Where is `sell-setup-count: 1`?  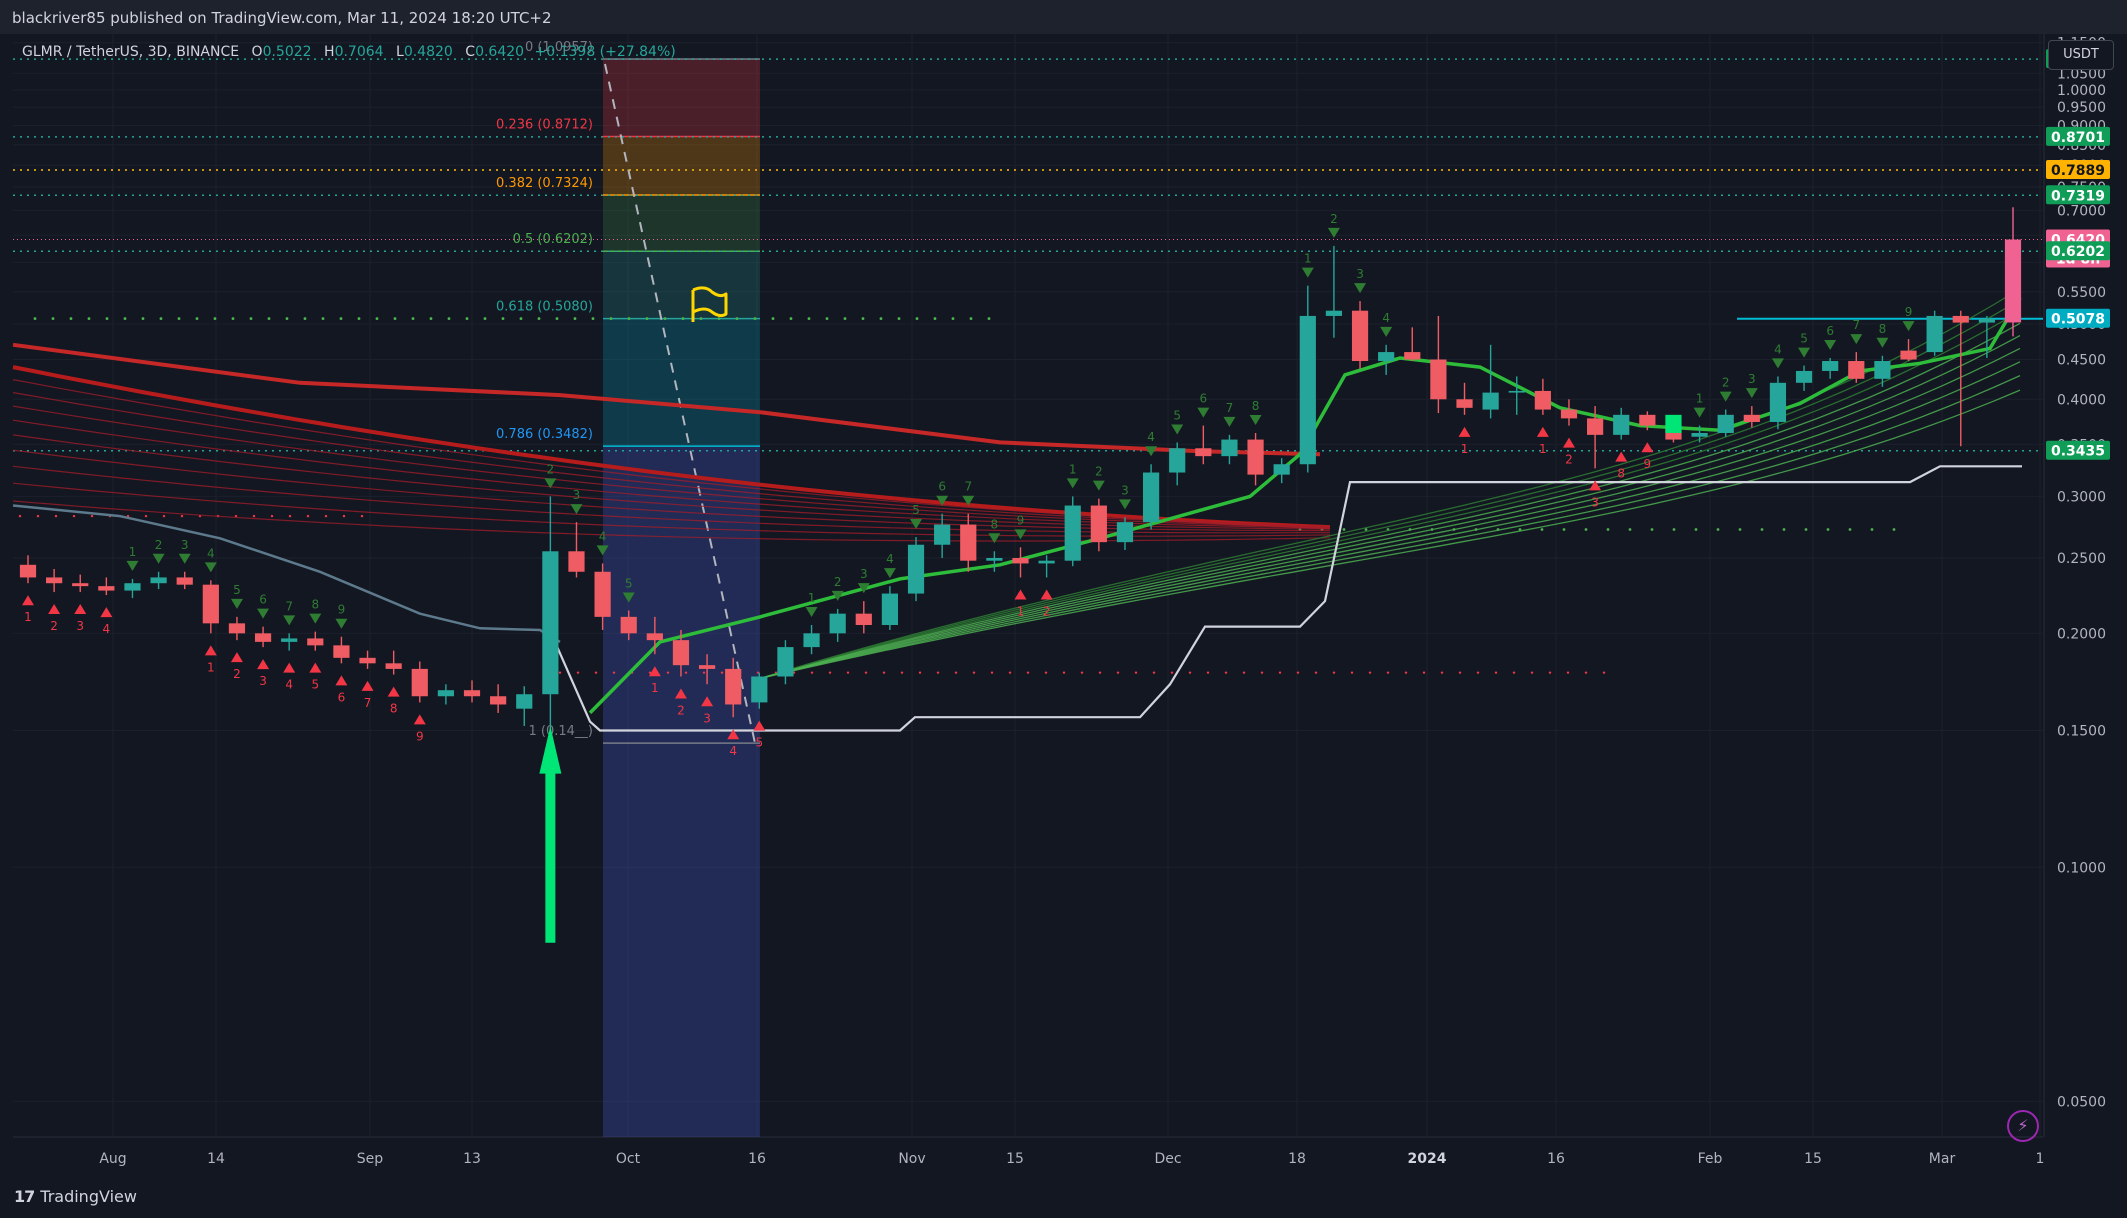
sell-setup-count: 1 is located at coordinates (1700, 399).